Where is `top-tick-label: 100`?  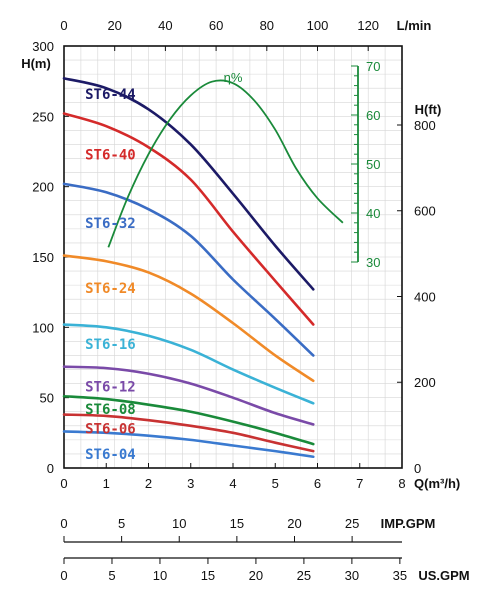
top-tick-label: 100 is located at coordinates (318, 25).